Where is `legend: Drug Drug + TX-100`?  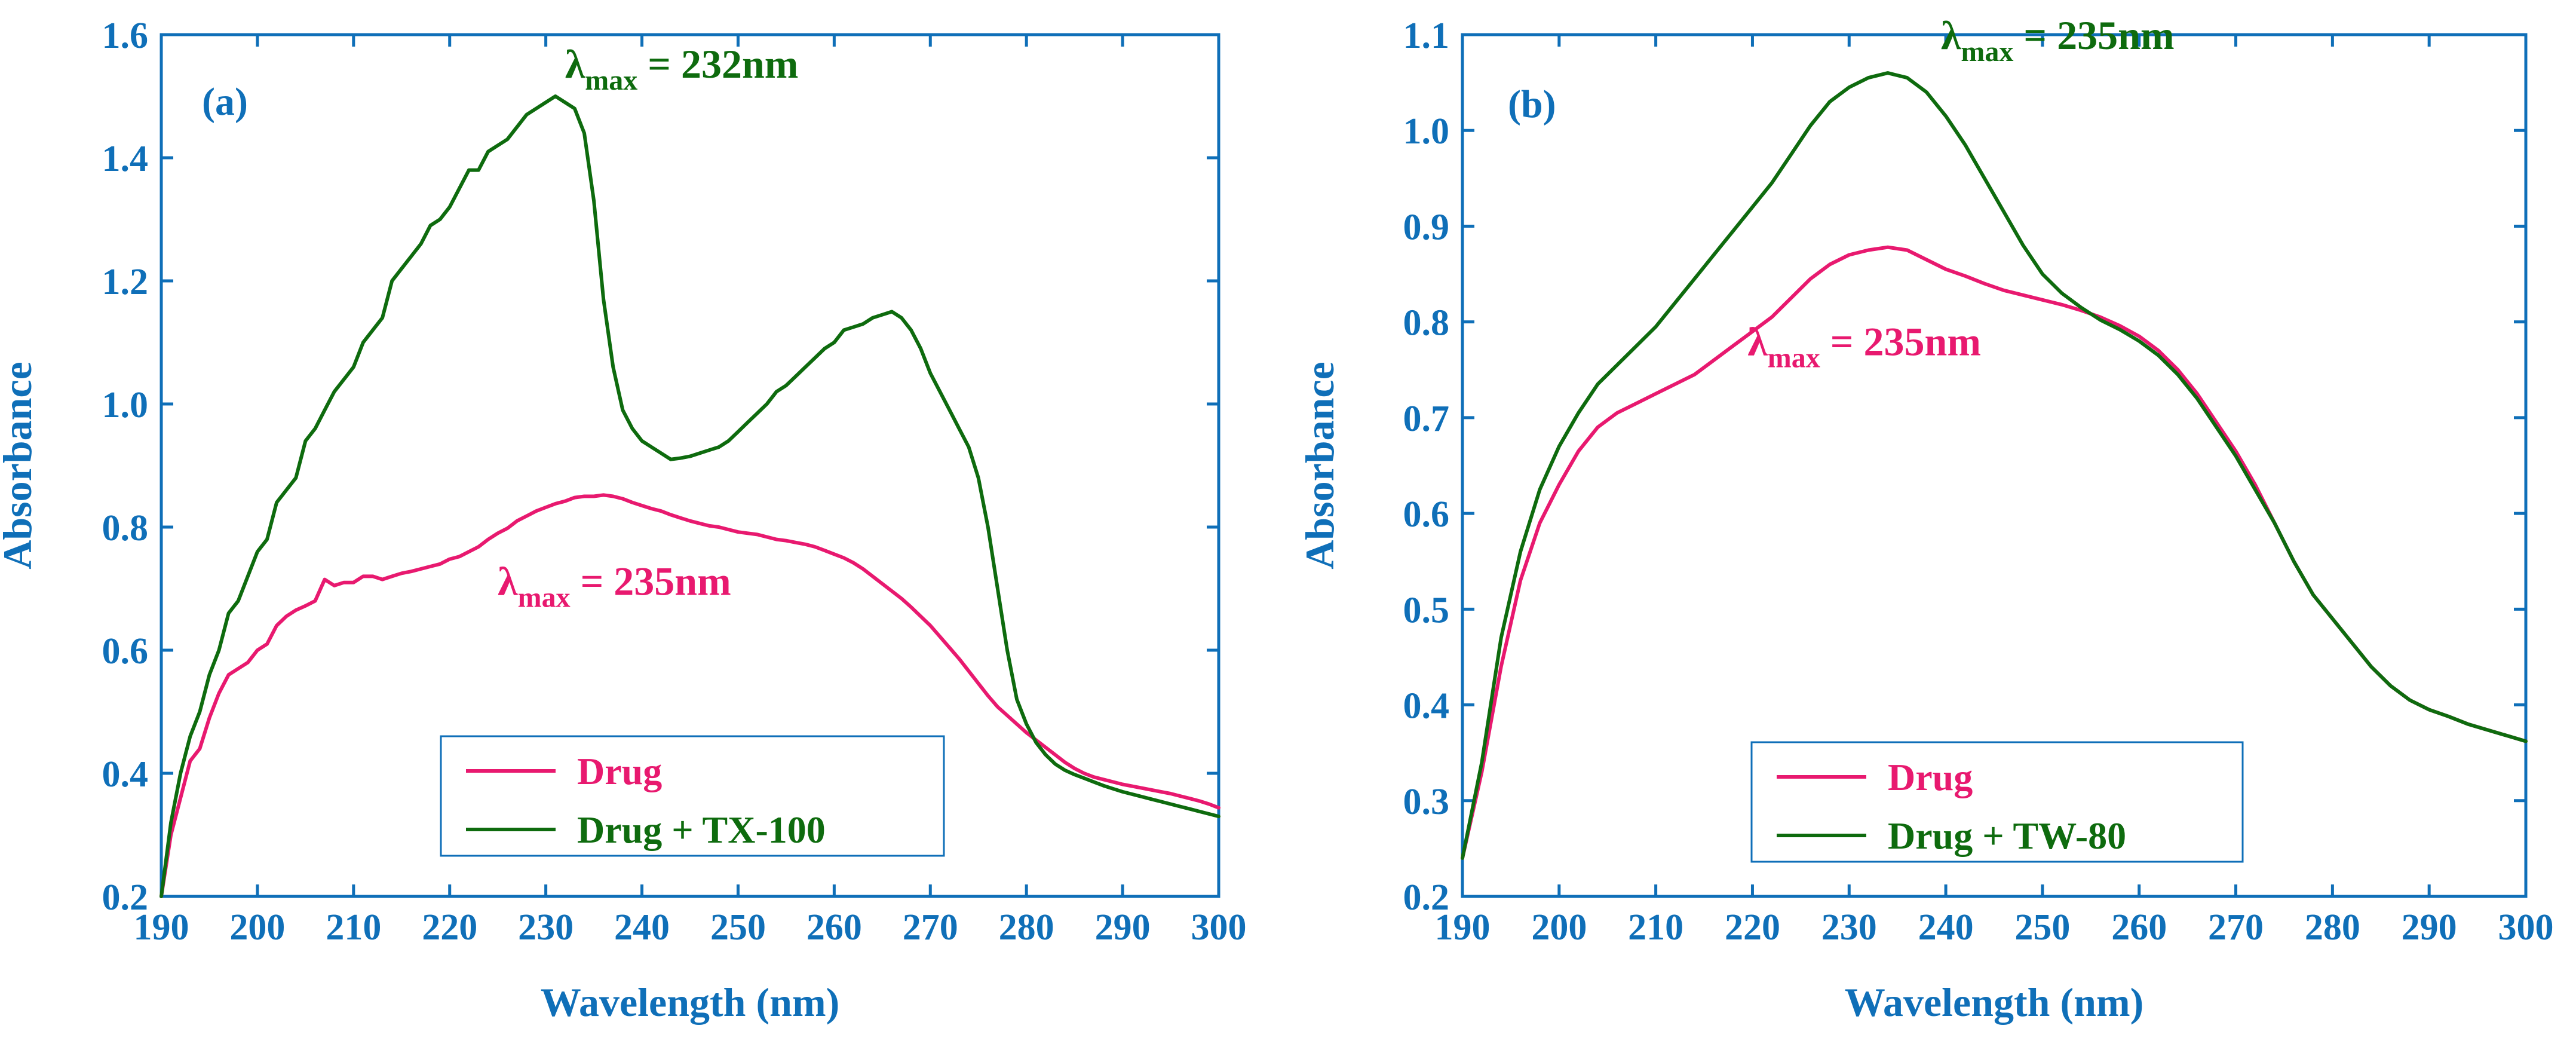
legend: Drug Drug + TX-100 is located at coordinates (692, 796).